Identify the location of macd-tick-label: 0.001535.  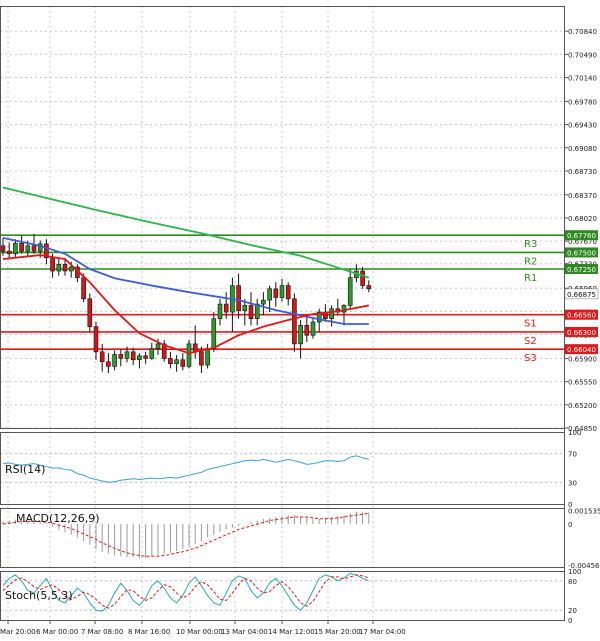
(584, 511).